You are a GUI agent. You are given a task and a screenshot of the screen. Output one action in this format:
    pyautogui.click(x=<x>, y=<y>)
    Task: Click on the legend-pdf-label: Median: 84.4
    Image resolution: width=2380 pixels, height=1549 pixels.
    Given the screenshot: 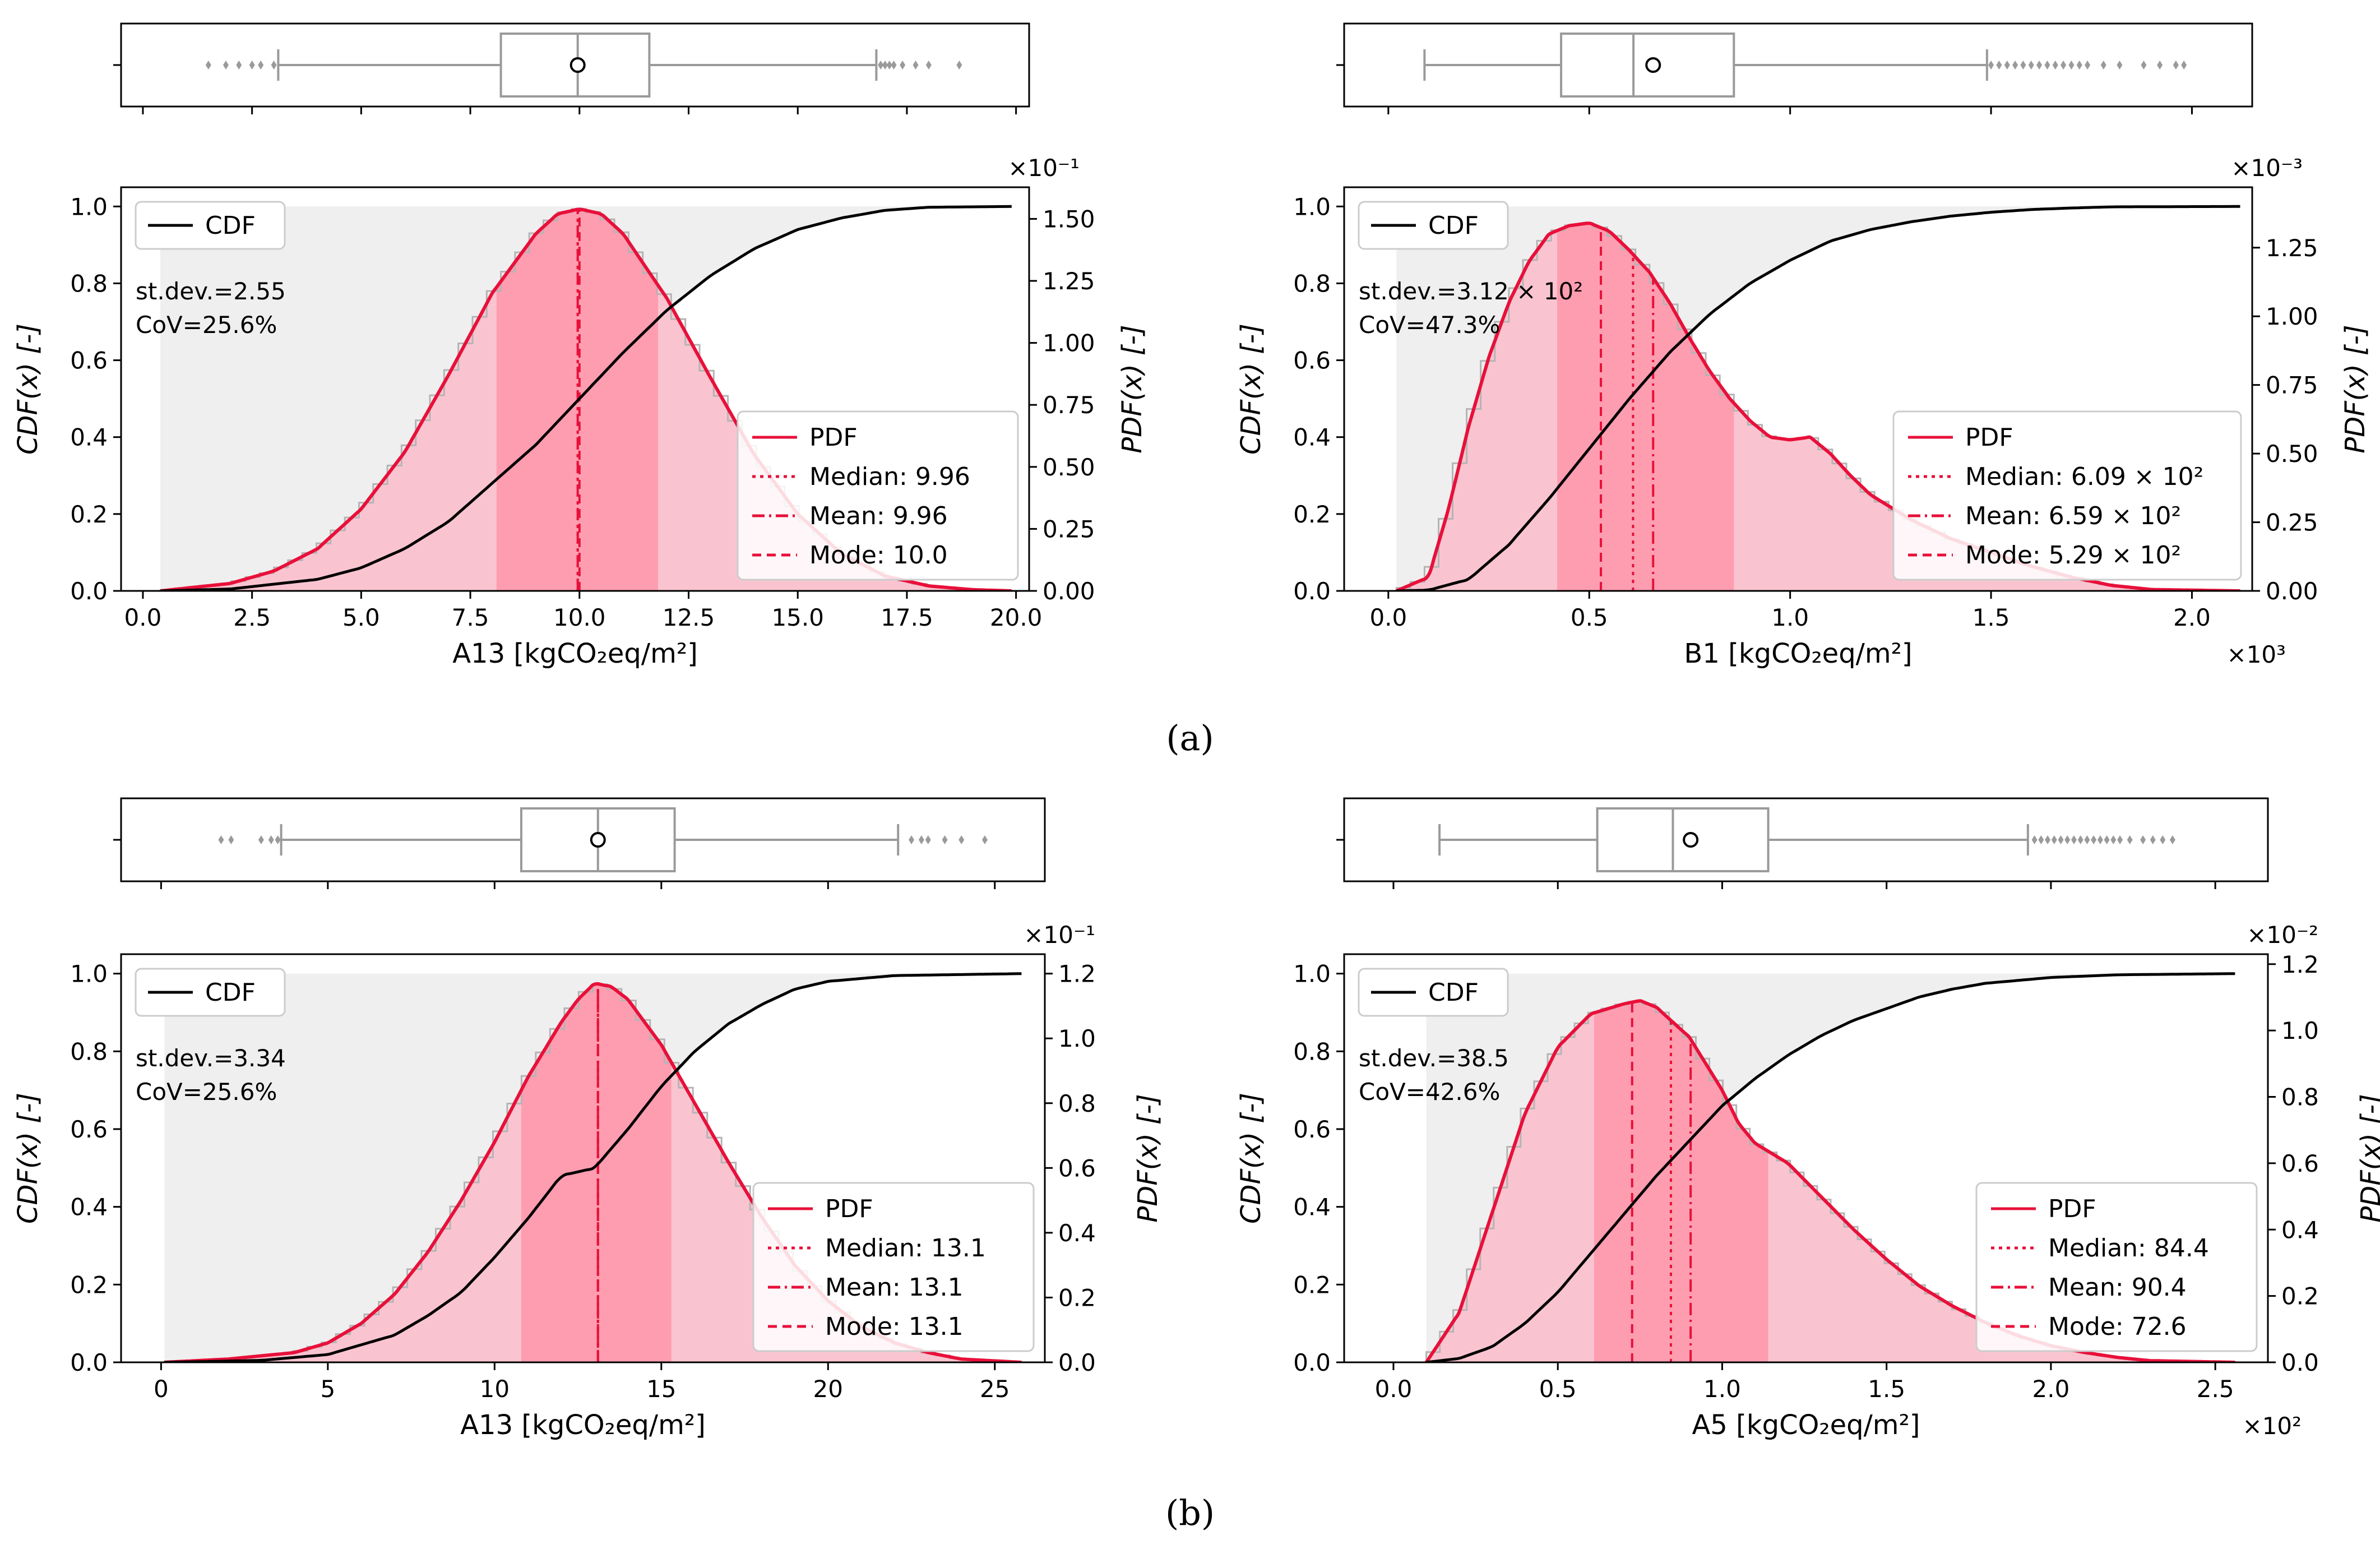 What is the action you would take?
    pyautogui.click(x=2129, y=1248)
    